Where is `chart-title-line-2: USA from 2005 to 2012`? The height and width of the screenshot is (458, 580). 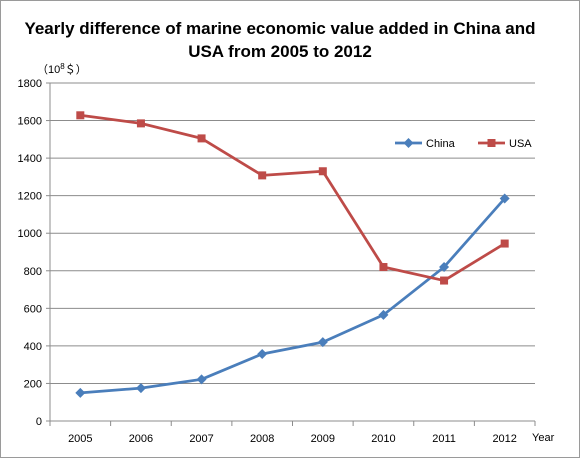
chart-title-line-2: USA from 2005 to 2012 is located at coordinates (280, 51).